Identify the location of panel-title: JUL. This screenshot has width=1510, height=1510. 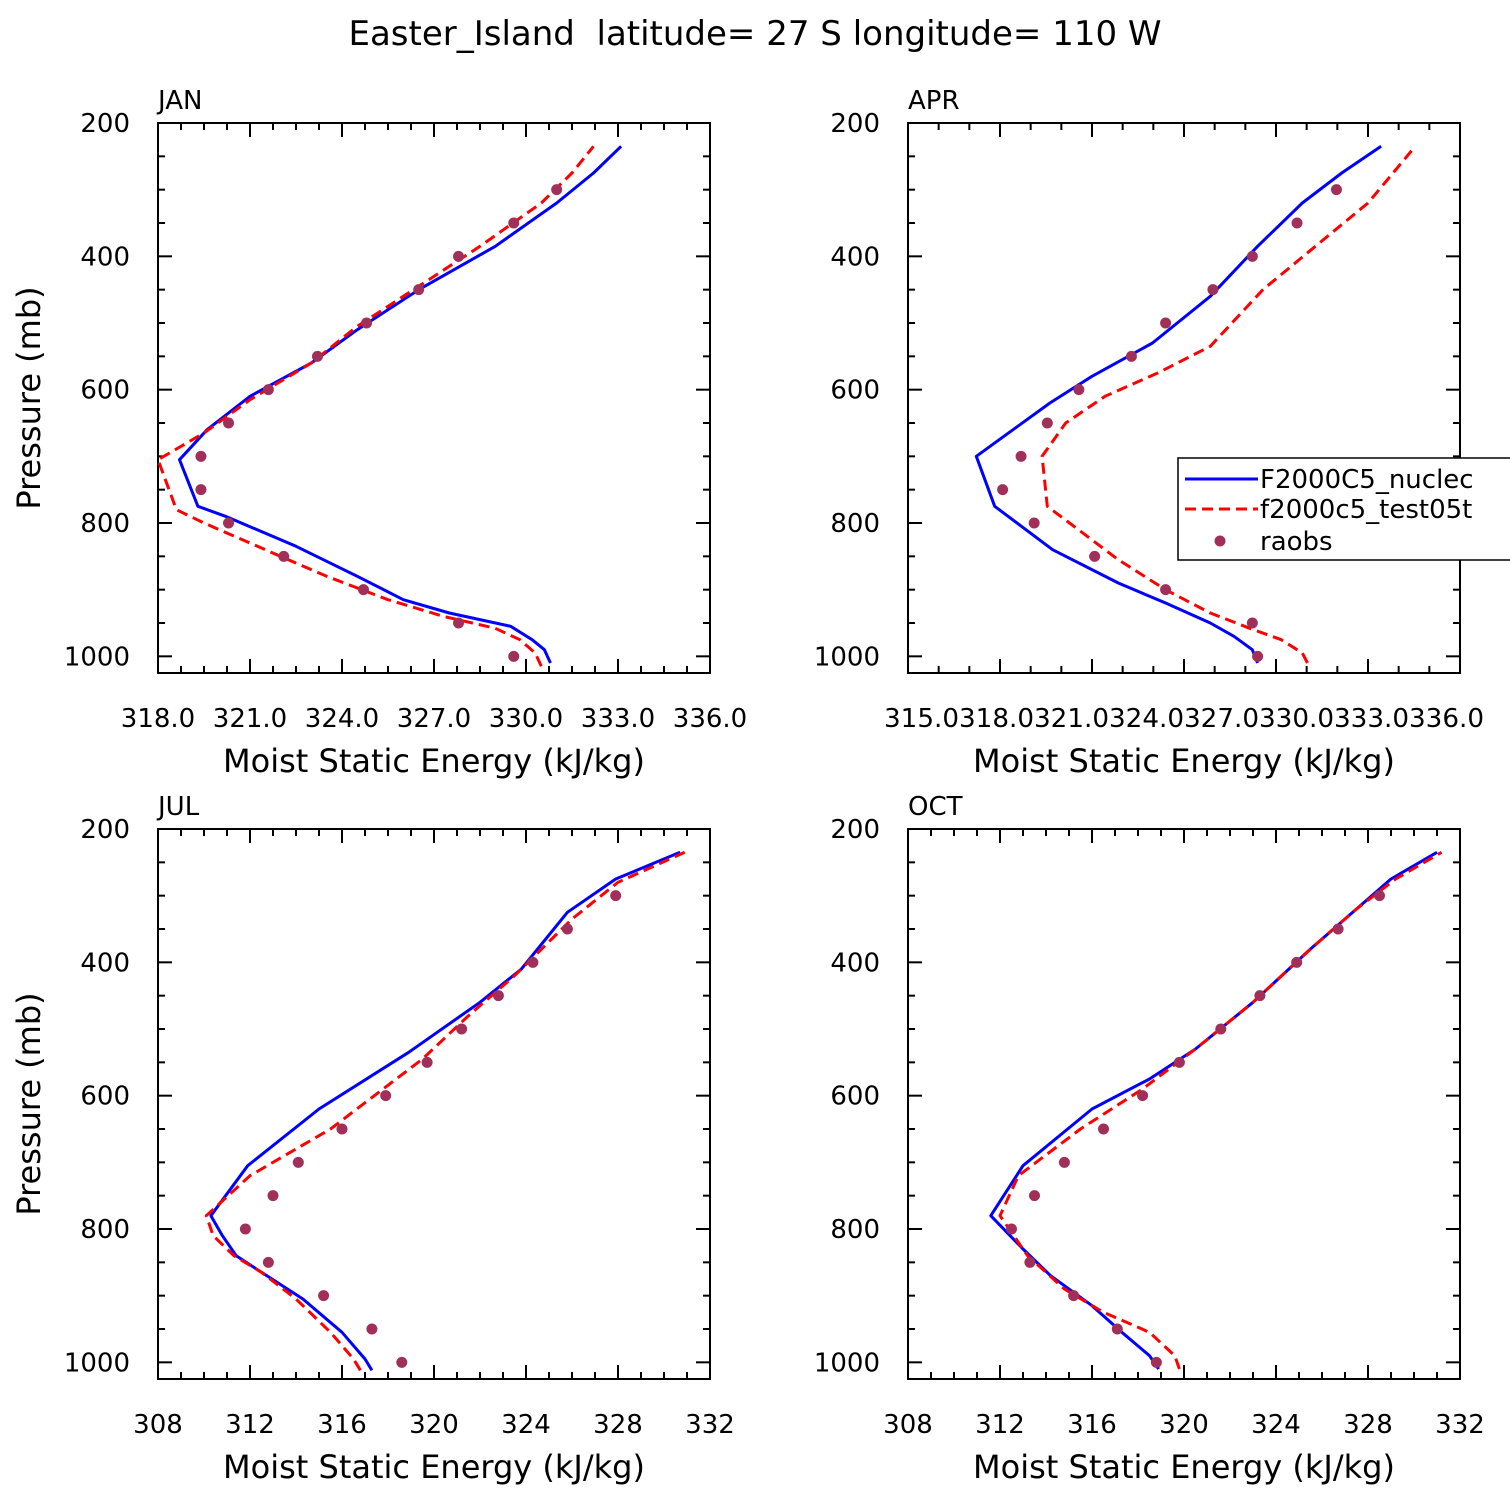
(178, 807).